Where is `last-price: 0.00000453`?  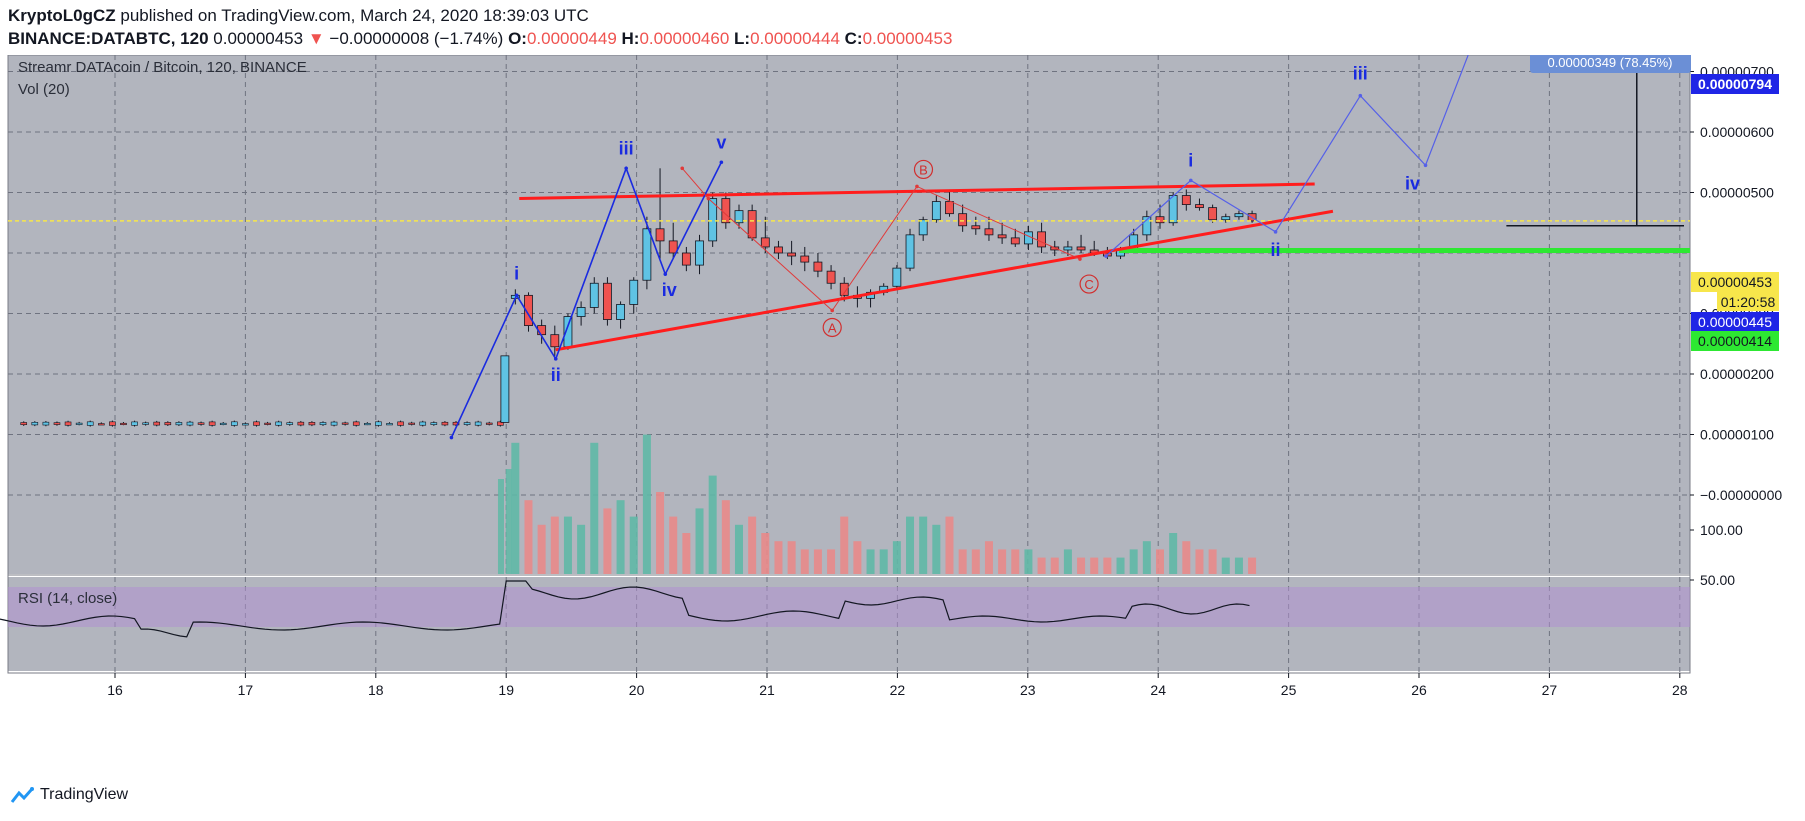
last-price: 0.00000453 is located at coordinates (258, 38).